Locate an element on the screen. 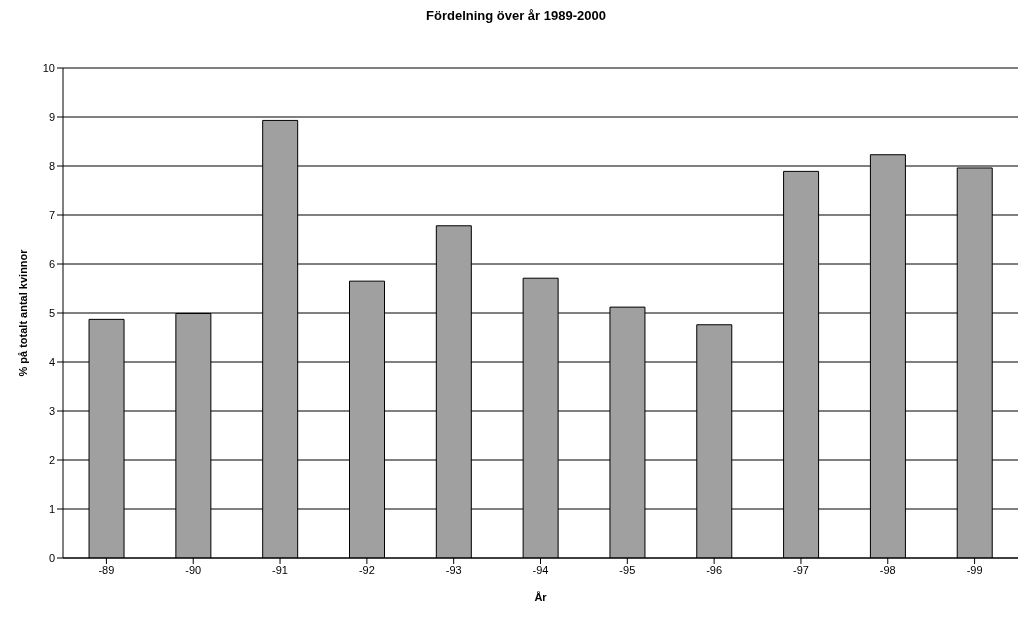  y-tick-label: 8 is located at coordinates (51, 165).